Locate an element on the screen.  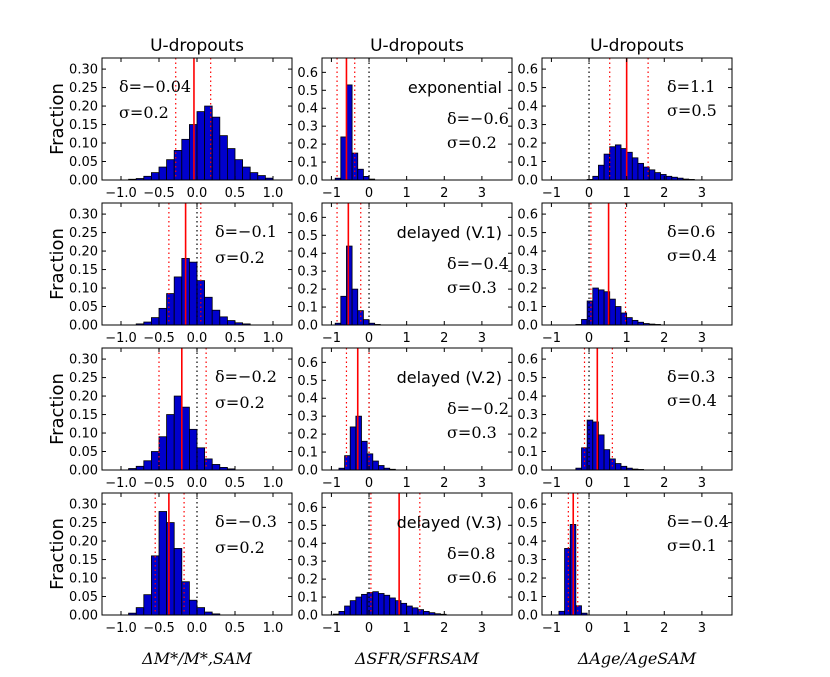
y-tick-label: 0.30 is located at coordinates (83, 505).